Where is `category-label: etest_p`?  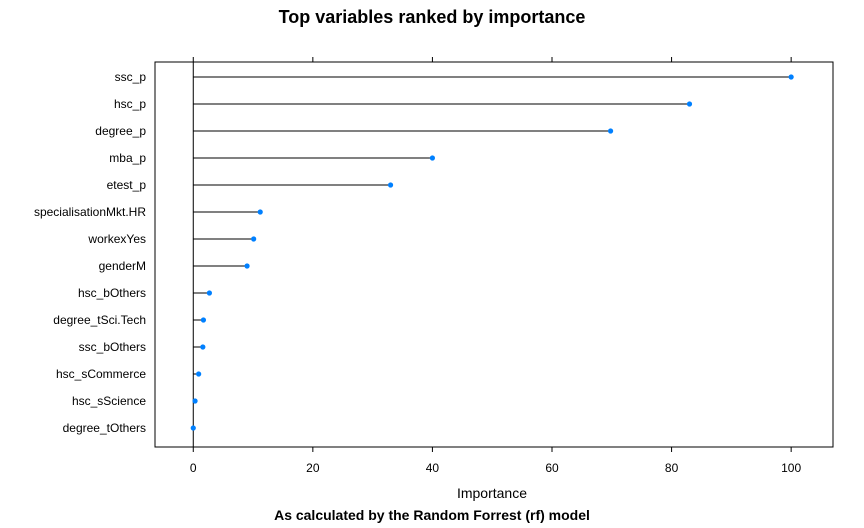 category-label: etest_p is located at coordinates (127, 185).